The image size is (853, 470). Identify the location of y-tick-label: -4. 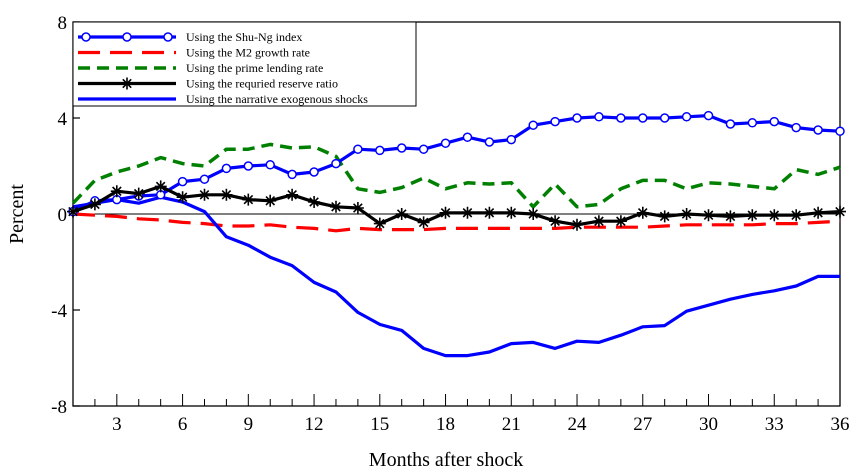
(59, 311).